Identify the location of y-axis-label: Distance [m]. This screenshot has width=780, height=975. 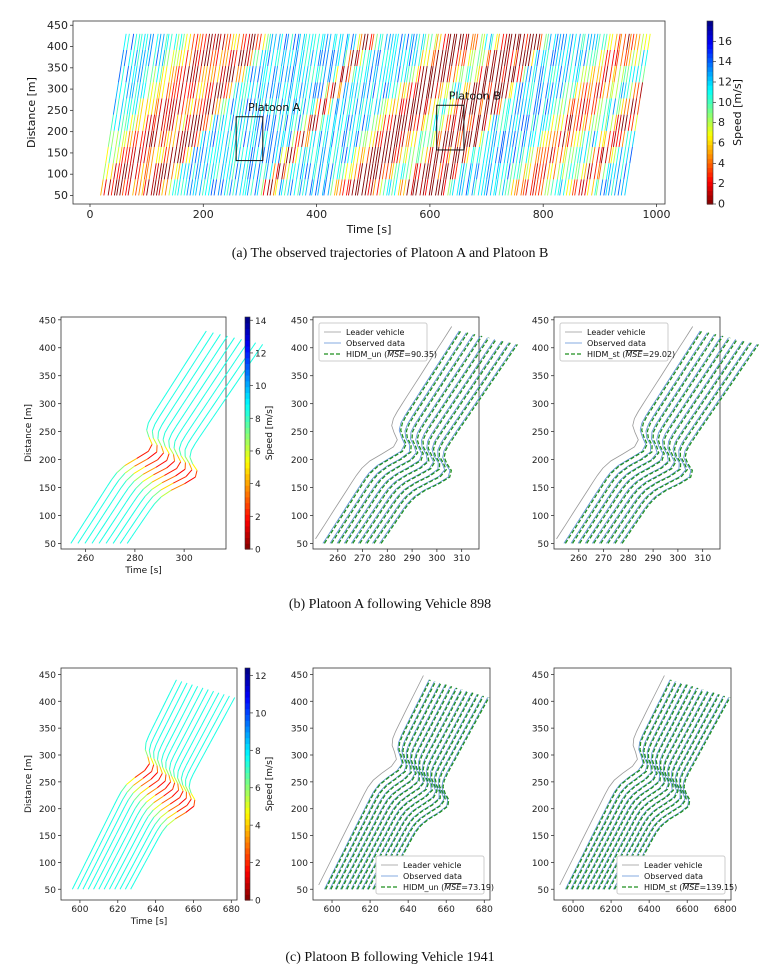
(29, 784).